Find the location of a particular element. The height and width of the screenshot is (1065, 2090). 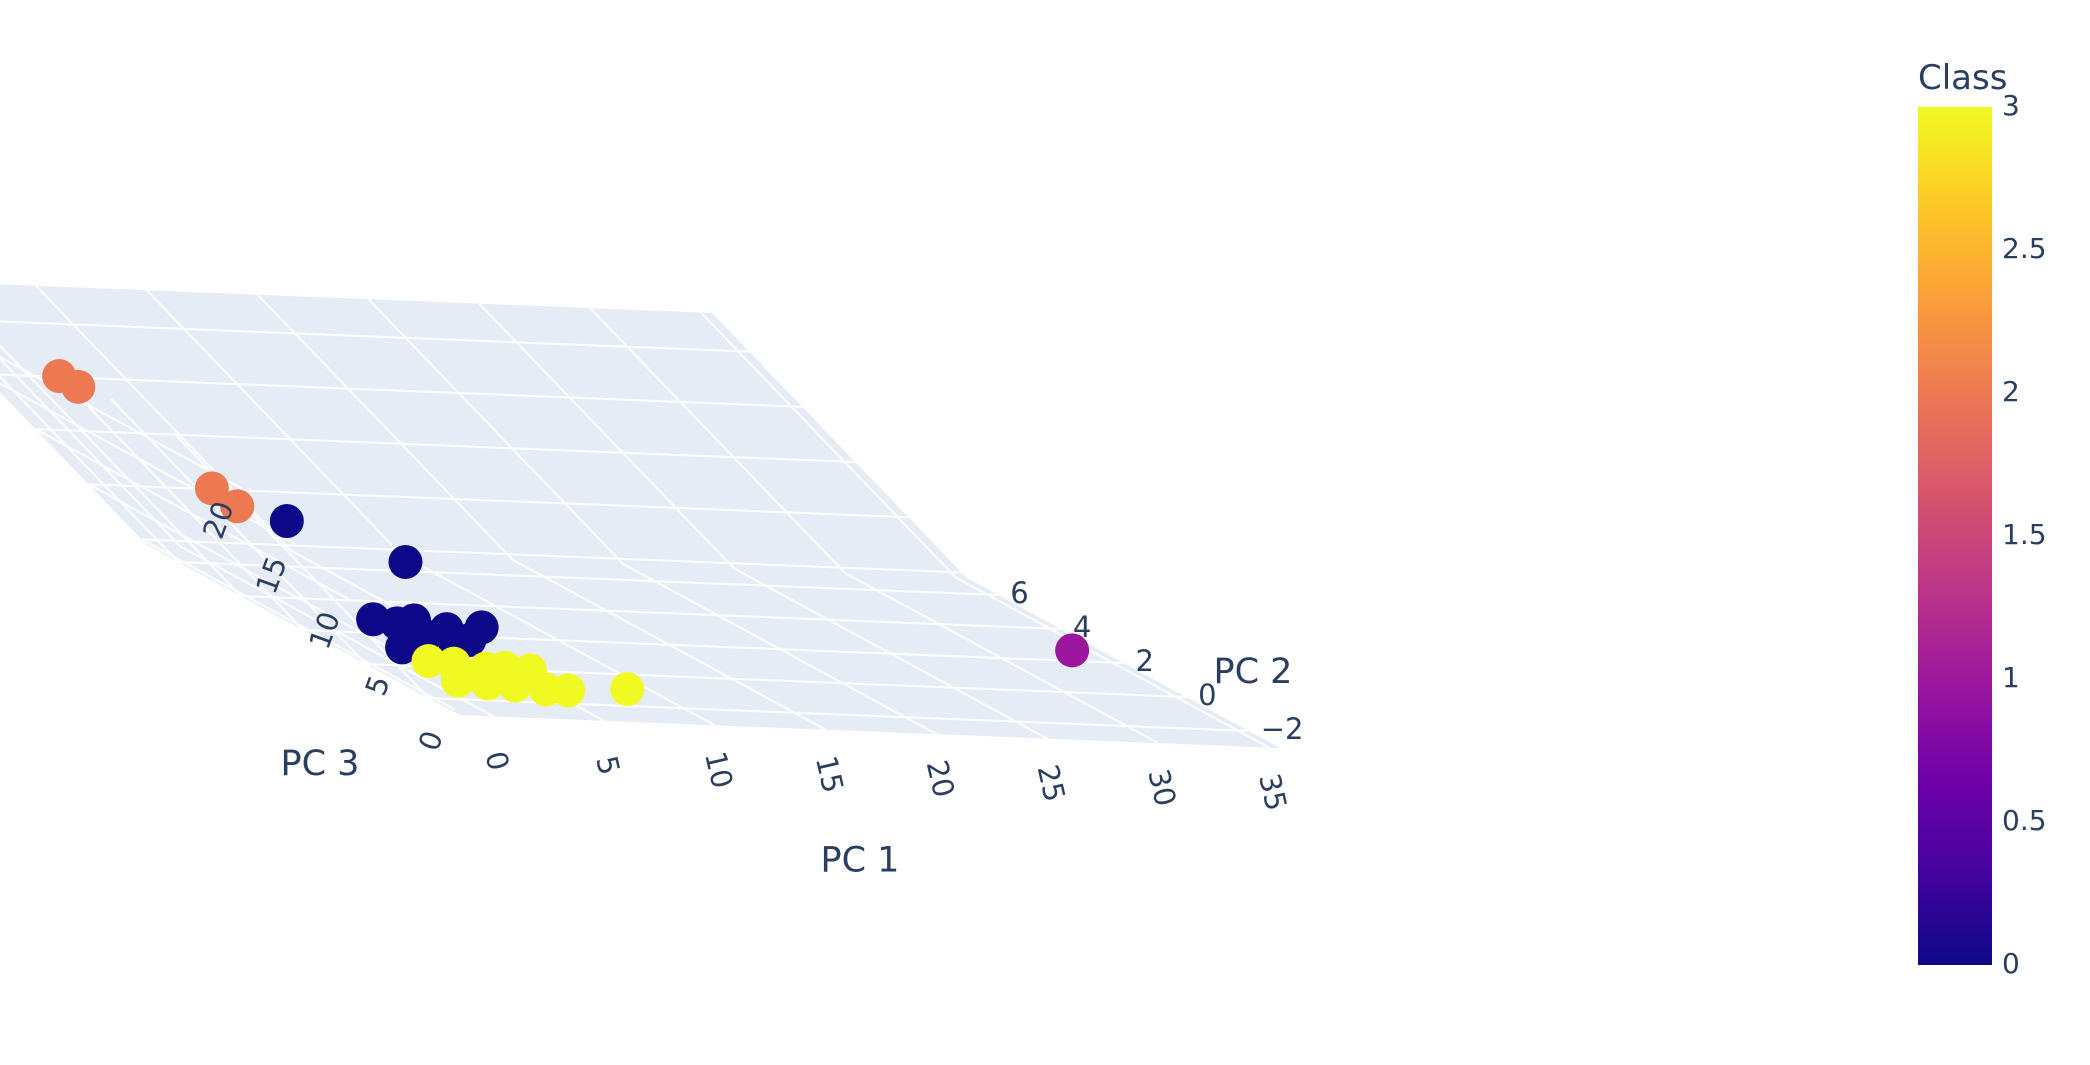

x-tick-label: 35 is located at coordinates (1272, 792).